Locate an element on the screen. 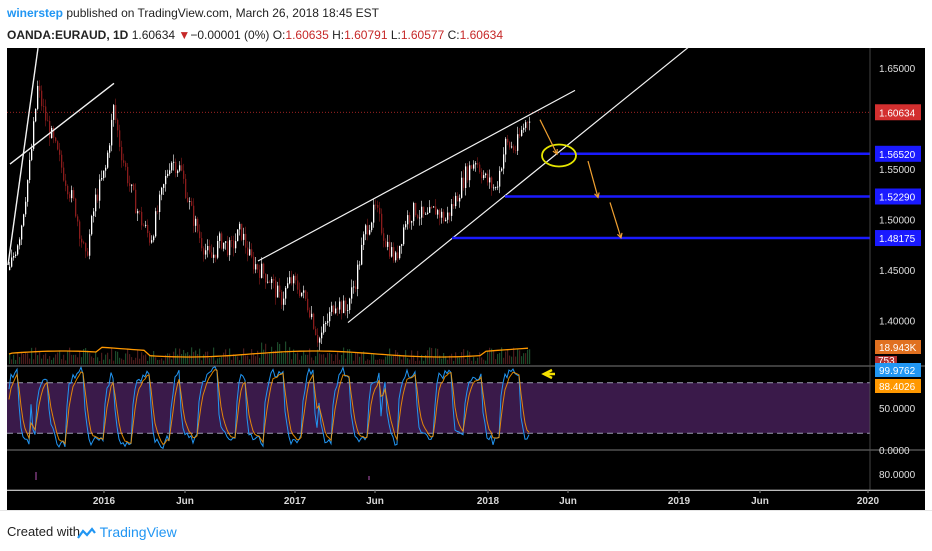 This screenshot has width=932, height=551. time-tick-label: 2016 is located at coordinates (104, 501).